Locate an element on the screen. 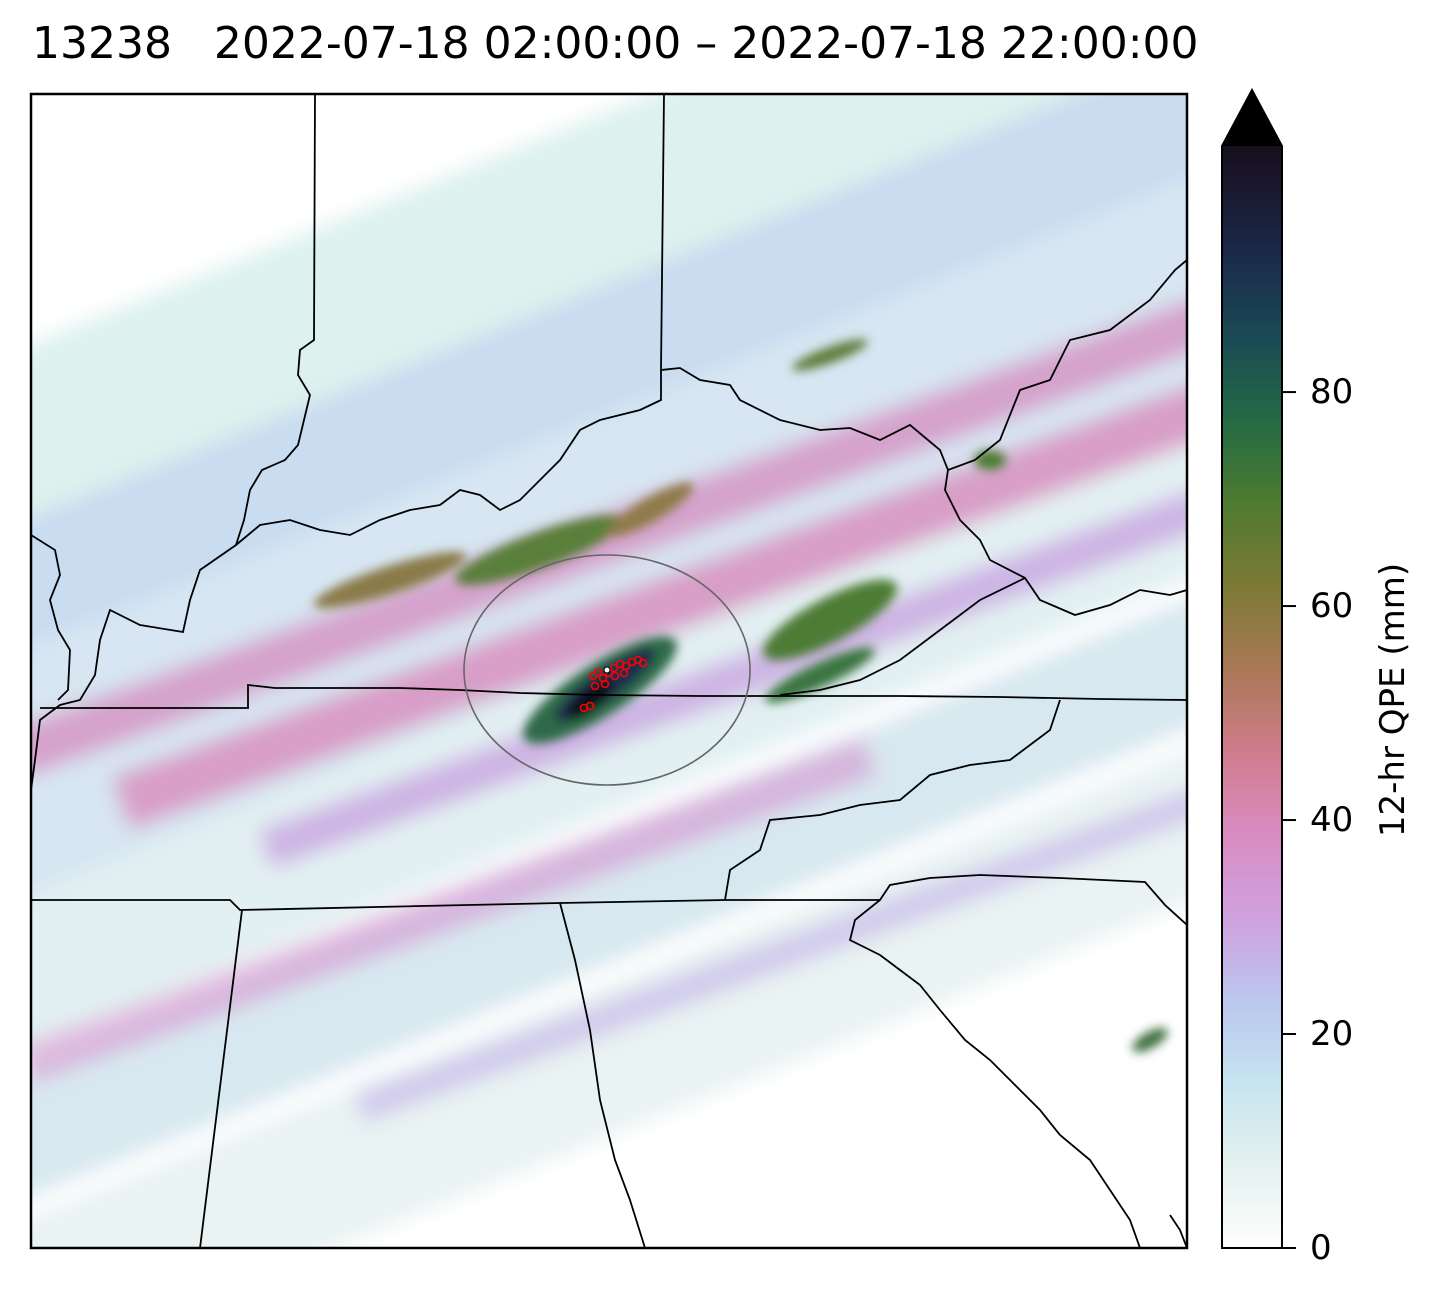 The height and width of the screenshot is (1302, 1448). border-al-ga is located at coordinates (602, 1075).